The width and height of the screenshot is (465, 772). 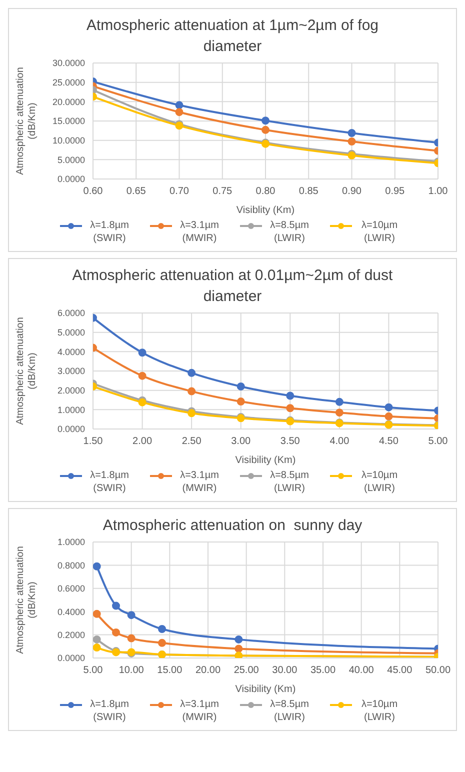 What do you see at coordinates (93, 442) in the screenshot?
I see `x-tick-label: 1.50` at bounding box center [93, 442].